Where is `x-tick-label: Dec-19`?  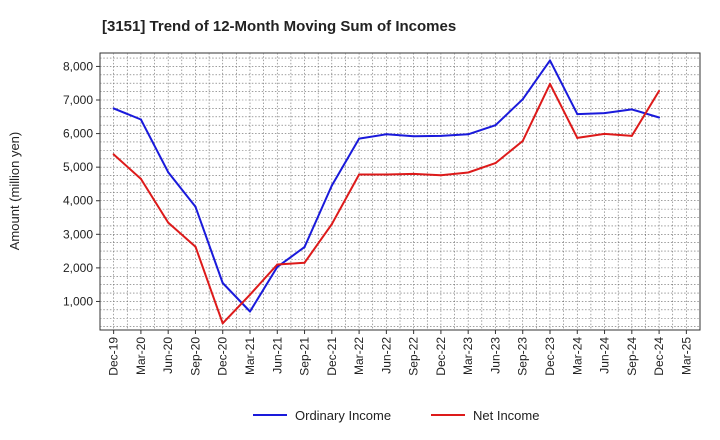
x-tick-label: Dec-19 is located at coordinates (114, 356).